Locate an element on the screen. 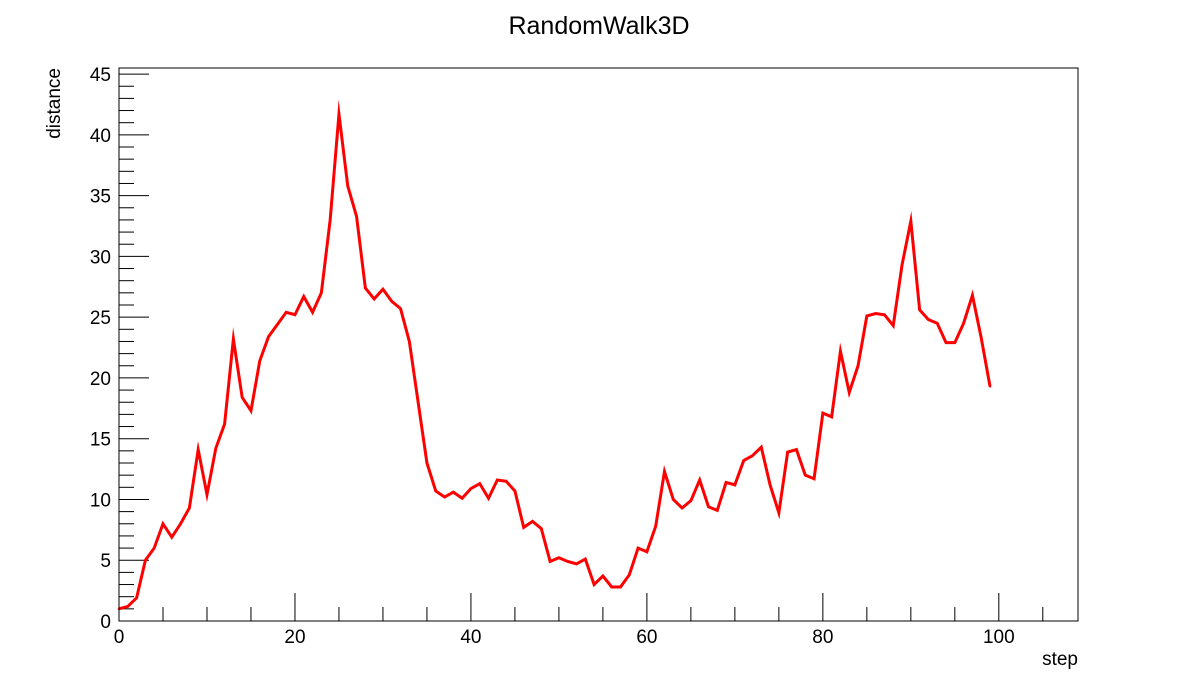 This screenshot has height=694, width=1198. y-tick-label: 10 is located at coordinates (100, 500).